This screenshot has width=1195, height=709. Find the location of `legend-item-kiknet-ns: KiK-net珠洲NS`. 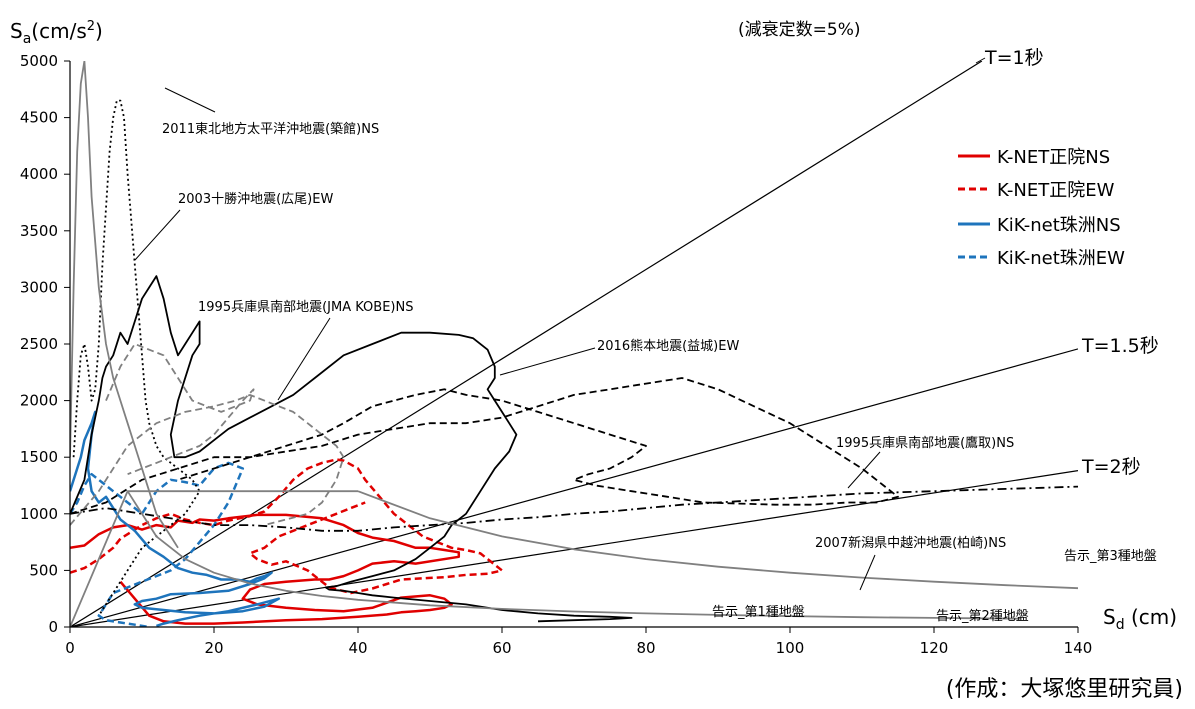

legend-item-kiknet-ns: KiK-net珠洲NS is located at coordinates (1039, 225).